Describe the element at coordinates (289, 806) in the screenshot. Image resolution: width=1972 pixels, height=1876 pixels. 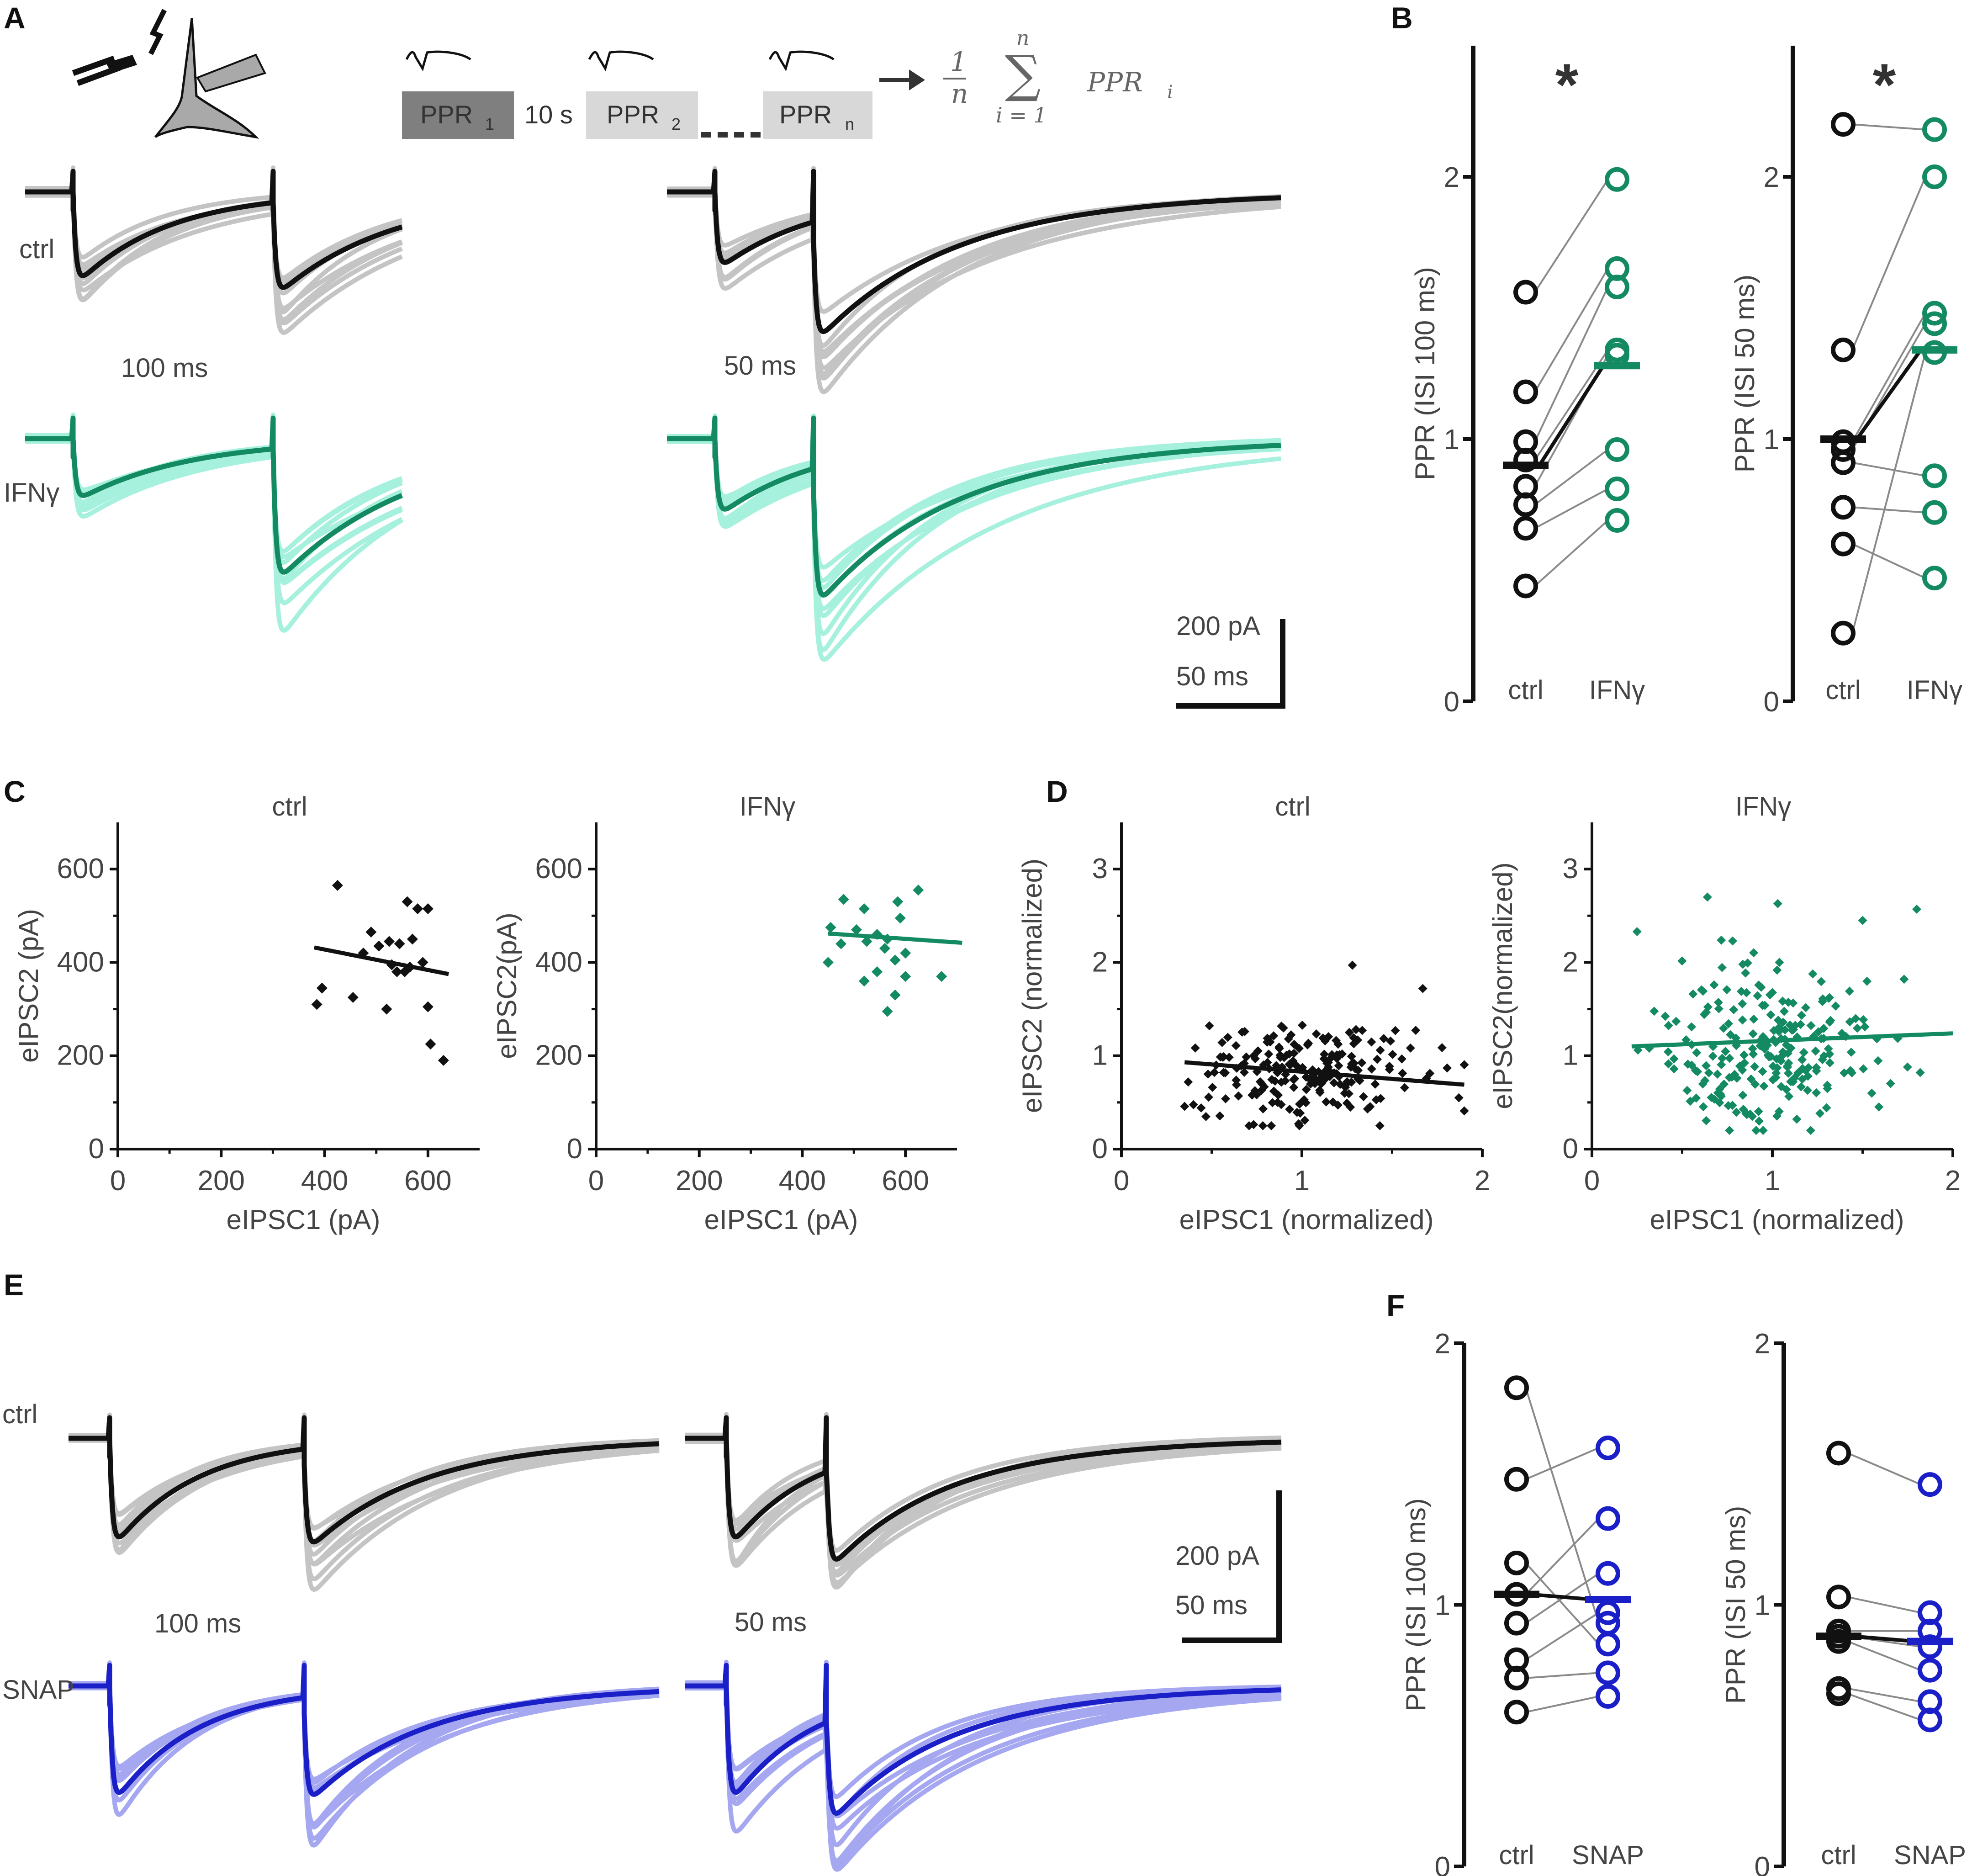
I see `panelC-title-0: ctrl` at that location.